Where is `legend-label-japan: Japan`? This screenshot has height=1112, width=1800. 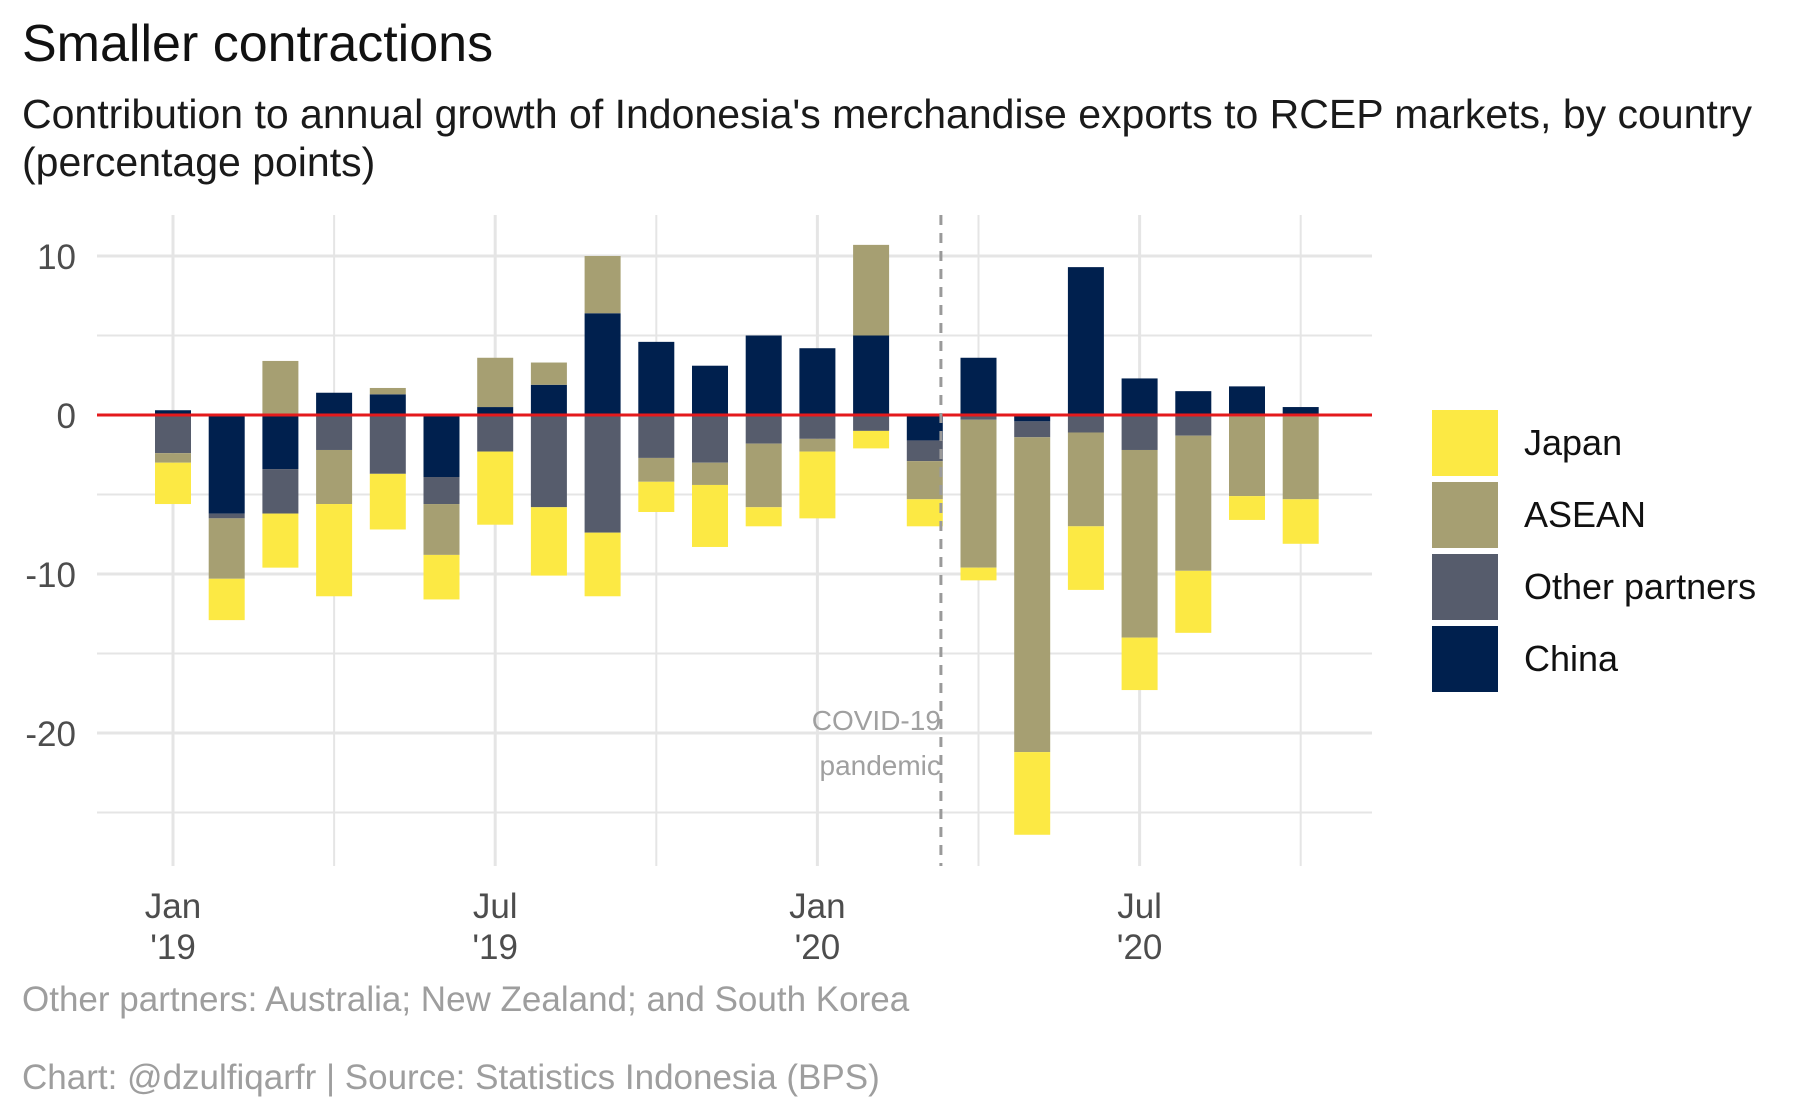
legend-label-japan: Japan is located at coordinates (1573, 442).